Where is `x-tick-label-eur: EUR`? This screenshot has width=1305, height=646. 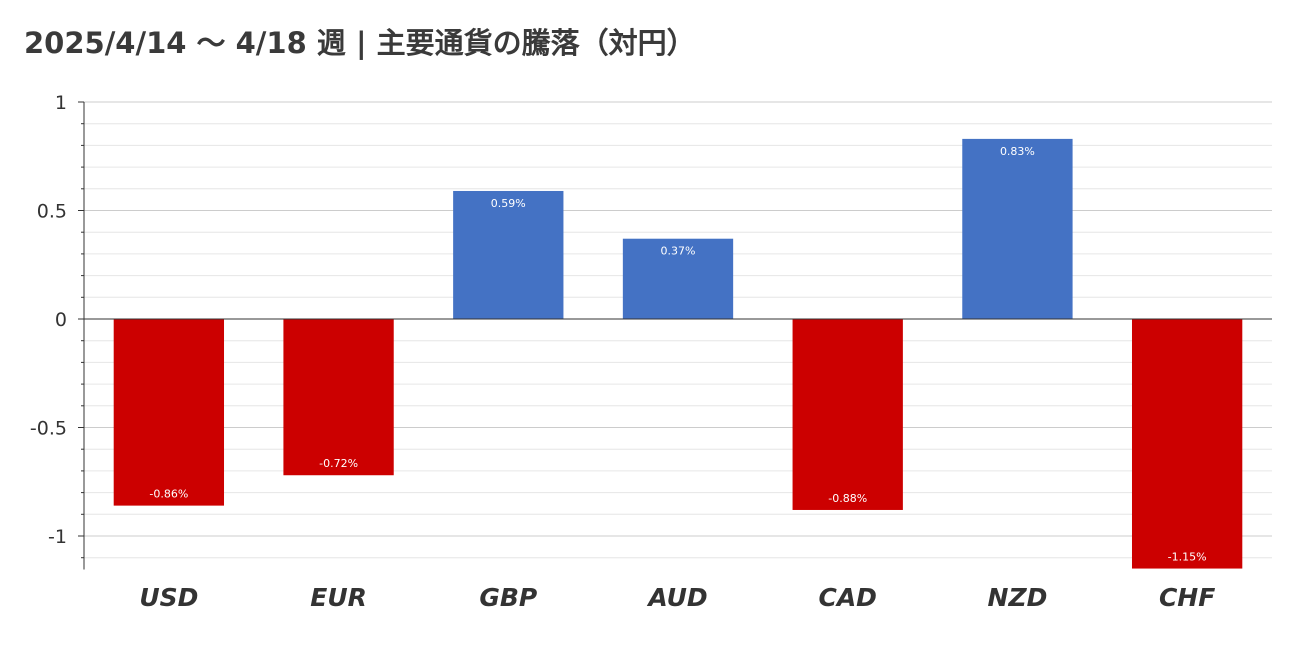
x-tick-label-eur: EUR is located at coordinates (338, 597).